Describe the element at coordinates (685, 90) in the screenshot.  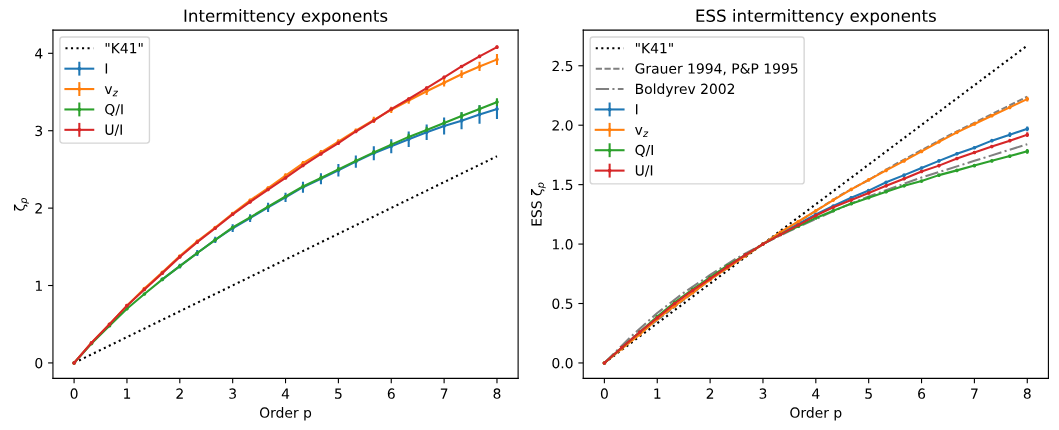
I see `legend-label: Boldyrev 2002` at that location.